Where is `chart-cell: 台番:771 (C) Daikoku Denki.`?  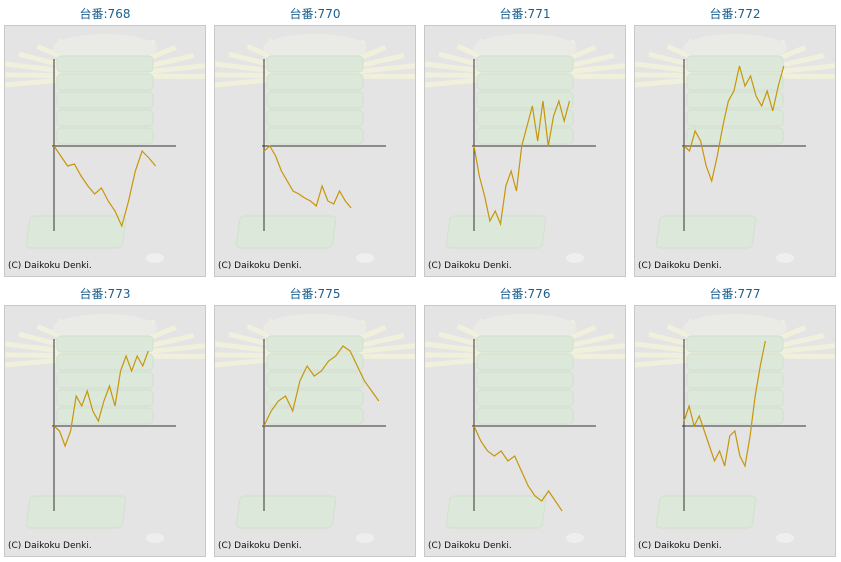 chart-cell: 台番:771 (C) Daikoku Denki. is located at coordinates (525, 138).